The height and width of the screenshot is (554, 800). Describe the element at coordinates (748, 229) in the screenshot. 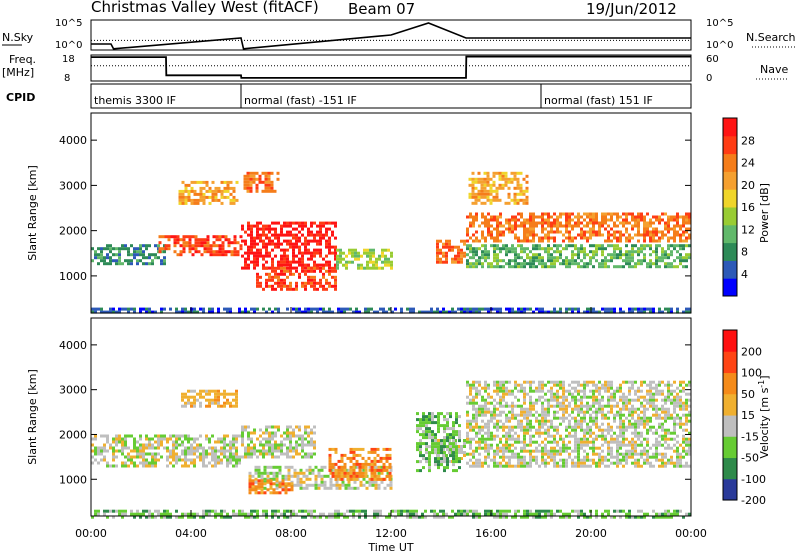

I see `colorbar-tick-label: 12` at that location.